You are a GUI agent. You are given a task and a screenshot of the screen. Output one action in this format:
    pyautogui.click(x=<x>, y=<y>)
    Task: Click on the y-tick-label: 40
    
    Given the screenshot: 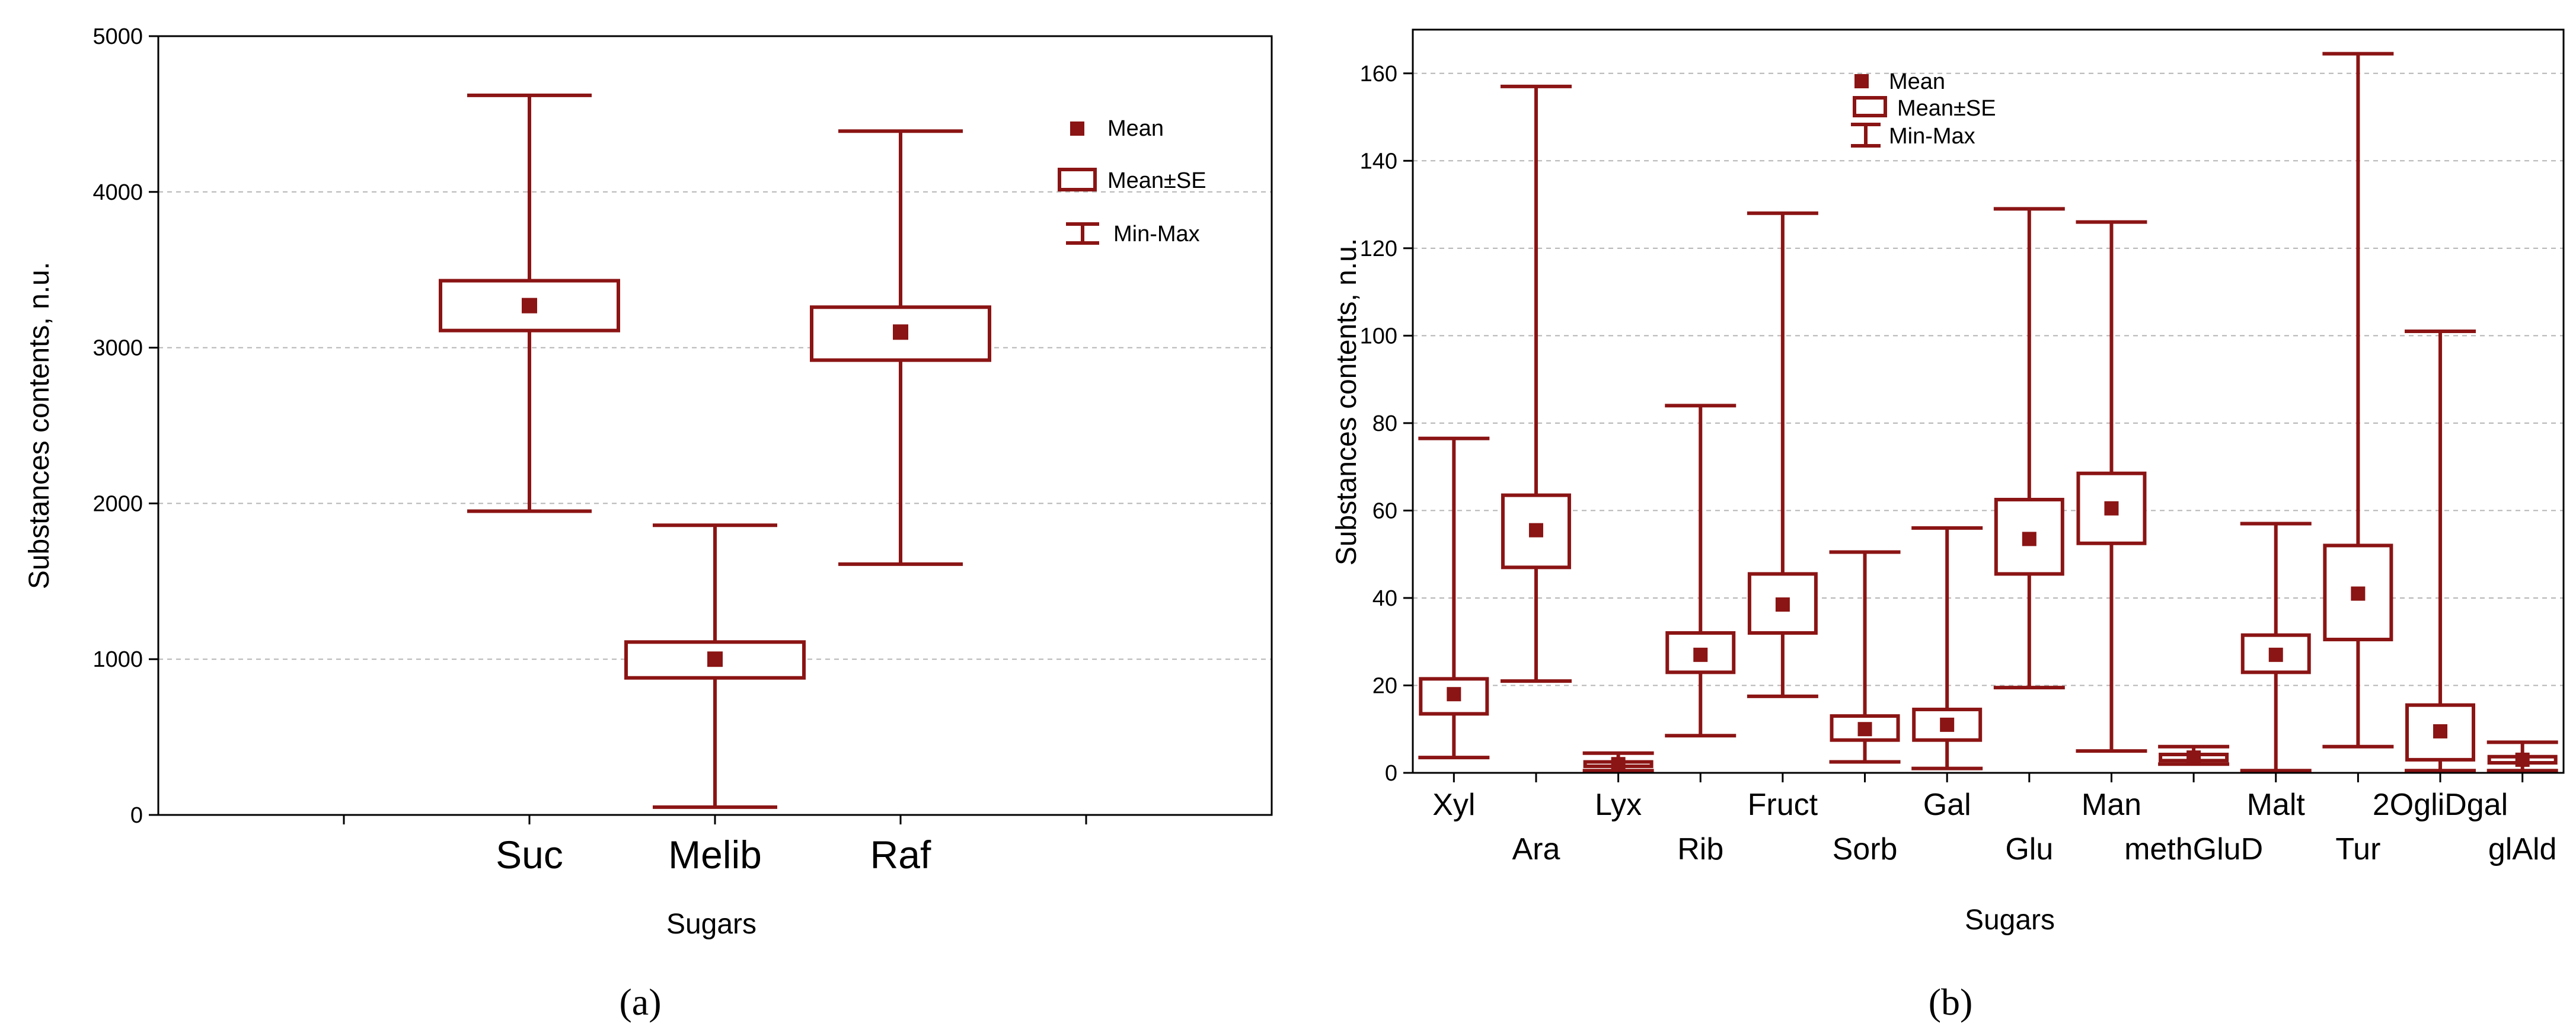 What is the action you would take?
    pyautogui.click(x=1384, y=598)
    